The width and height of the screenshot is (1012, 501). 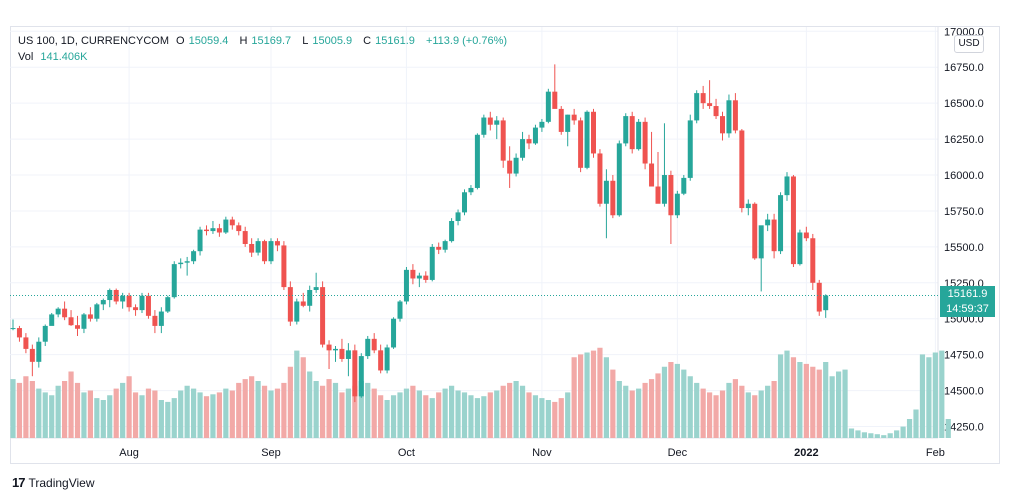 What do you see at coordinates (964, 212) in the screenshot?
I see `y-tick-label: 15750.0` at bounding box center [964, 212].